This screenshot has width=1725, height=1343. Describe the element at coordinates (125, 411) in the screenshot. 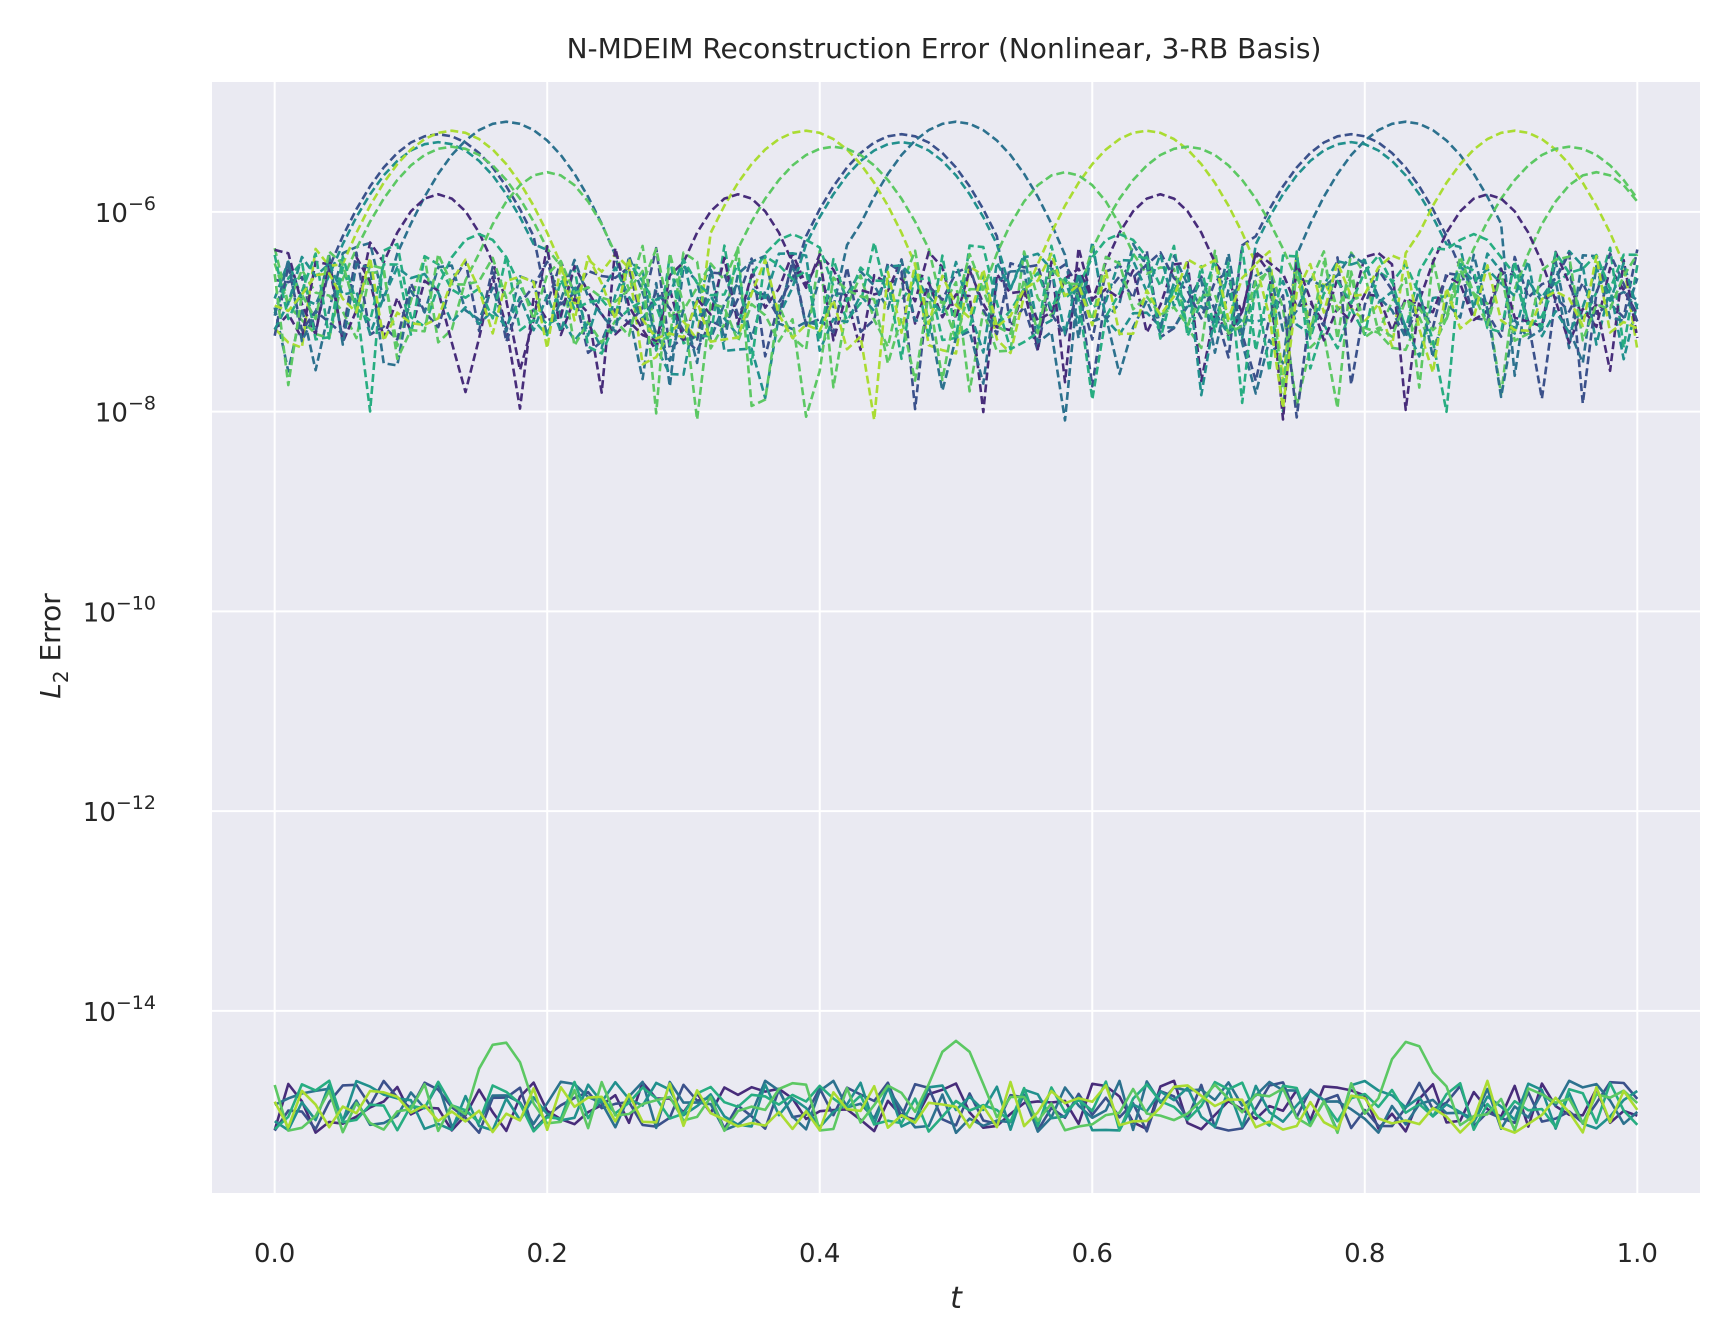

I see `y-tick-label: 10⁻⁸` at that location.